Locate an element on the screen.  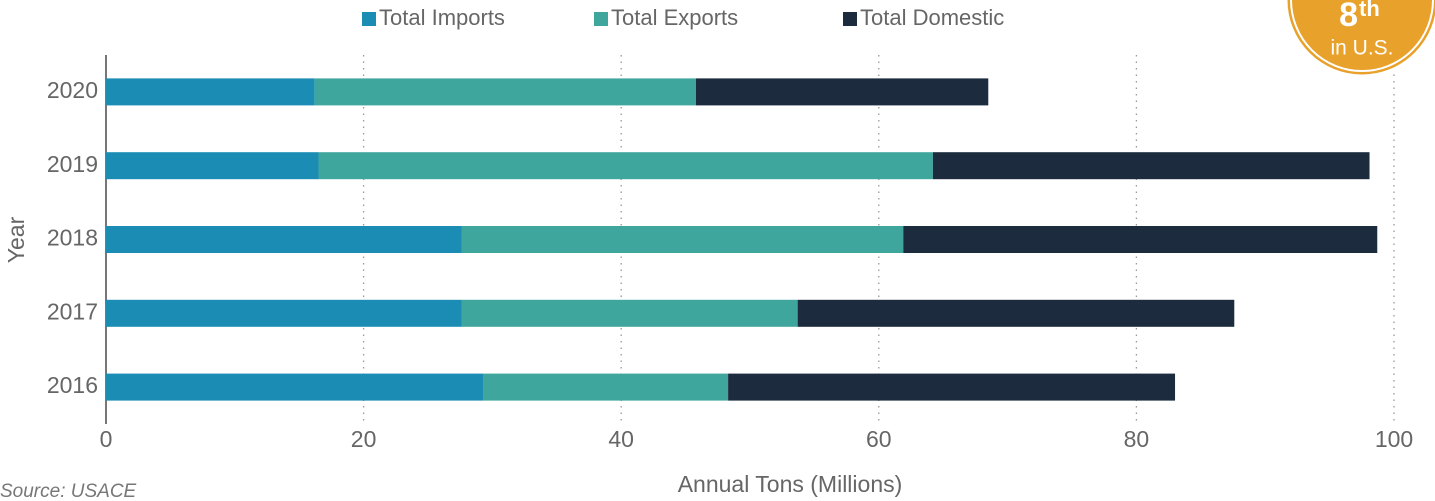
x-tick-label: 40 is located at coordinates (621, 439).